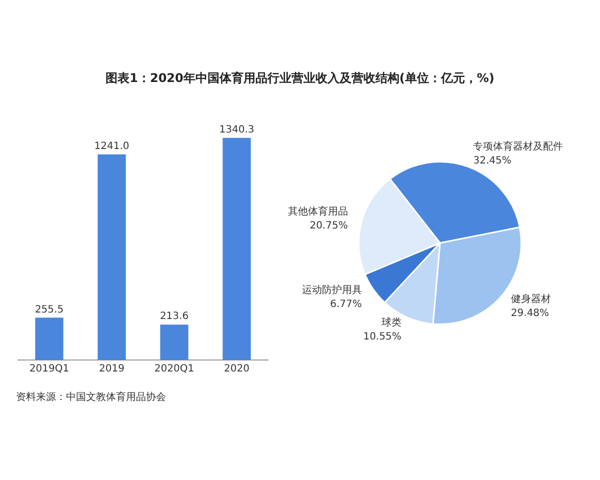 This screenshot has width=600, height=480. I want to click on data-label: 213.6, so click(174, 316).